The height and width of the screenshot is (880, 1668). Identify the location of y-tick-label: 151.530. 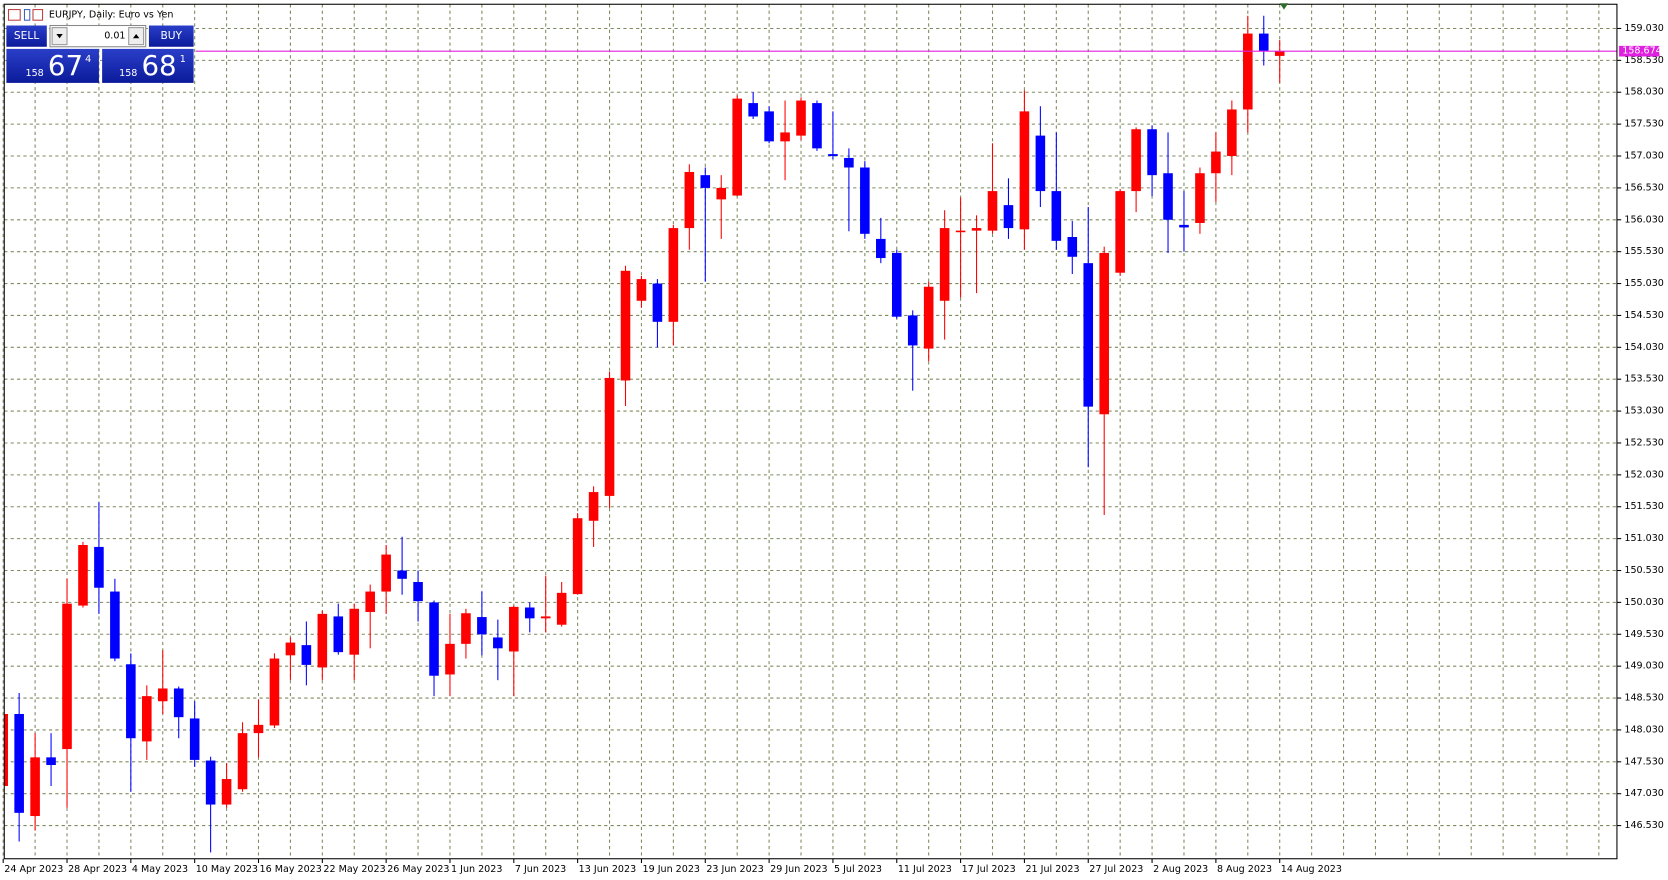
(1644, 506).